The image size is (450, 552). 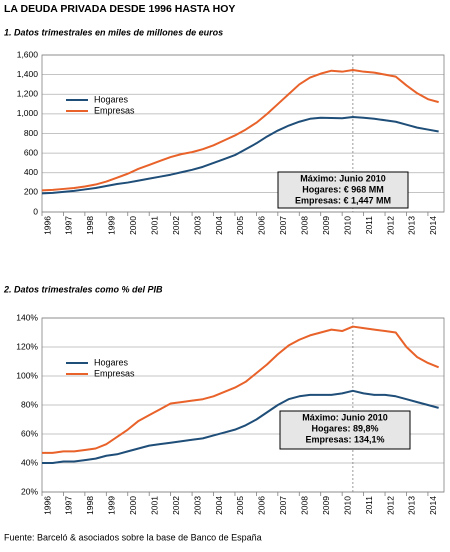 What do you see at coordinates (83, 289) in the screenshot?
I see `chart-title: 2. Datos trimestrales como % del PIB` at bounding box center [83, 289].